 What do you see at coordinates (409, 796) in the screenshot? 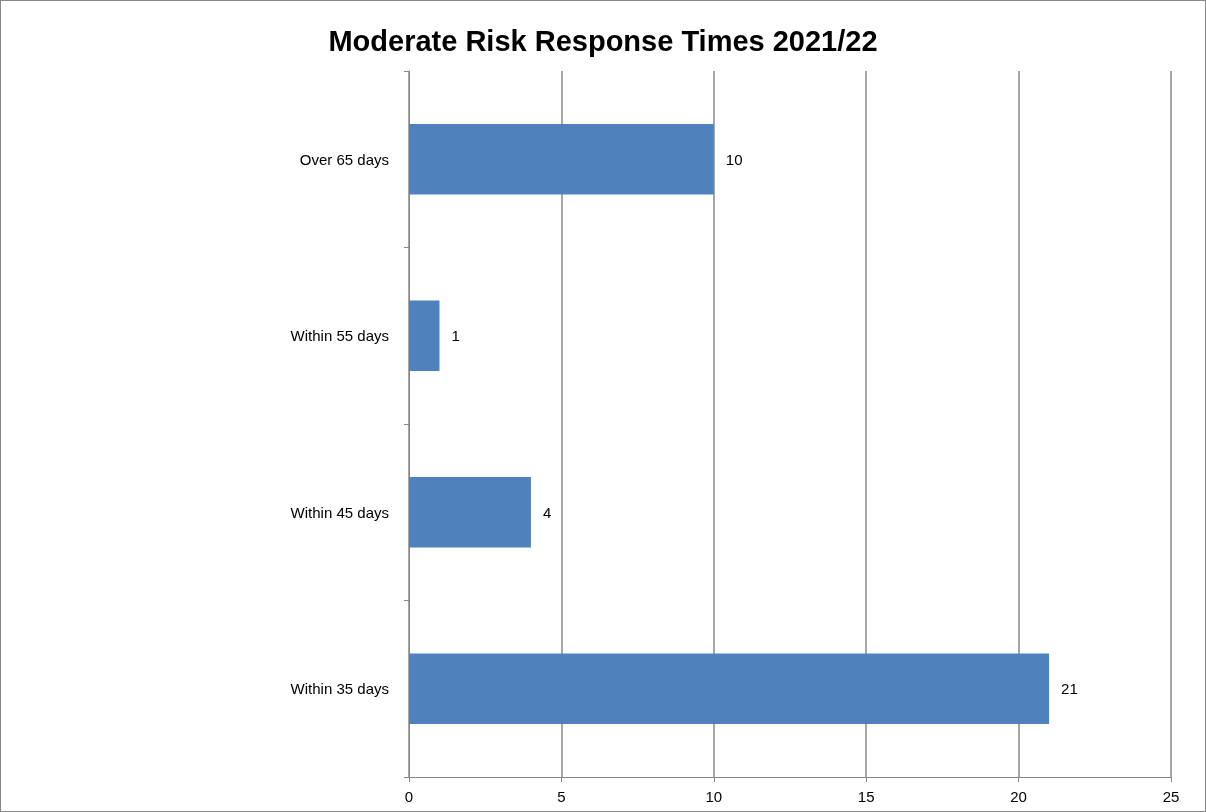
I see `x-tick-label: 0` at bounding box center [409, 796].